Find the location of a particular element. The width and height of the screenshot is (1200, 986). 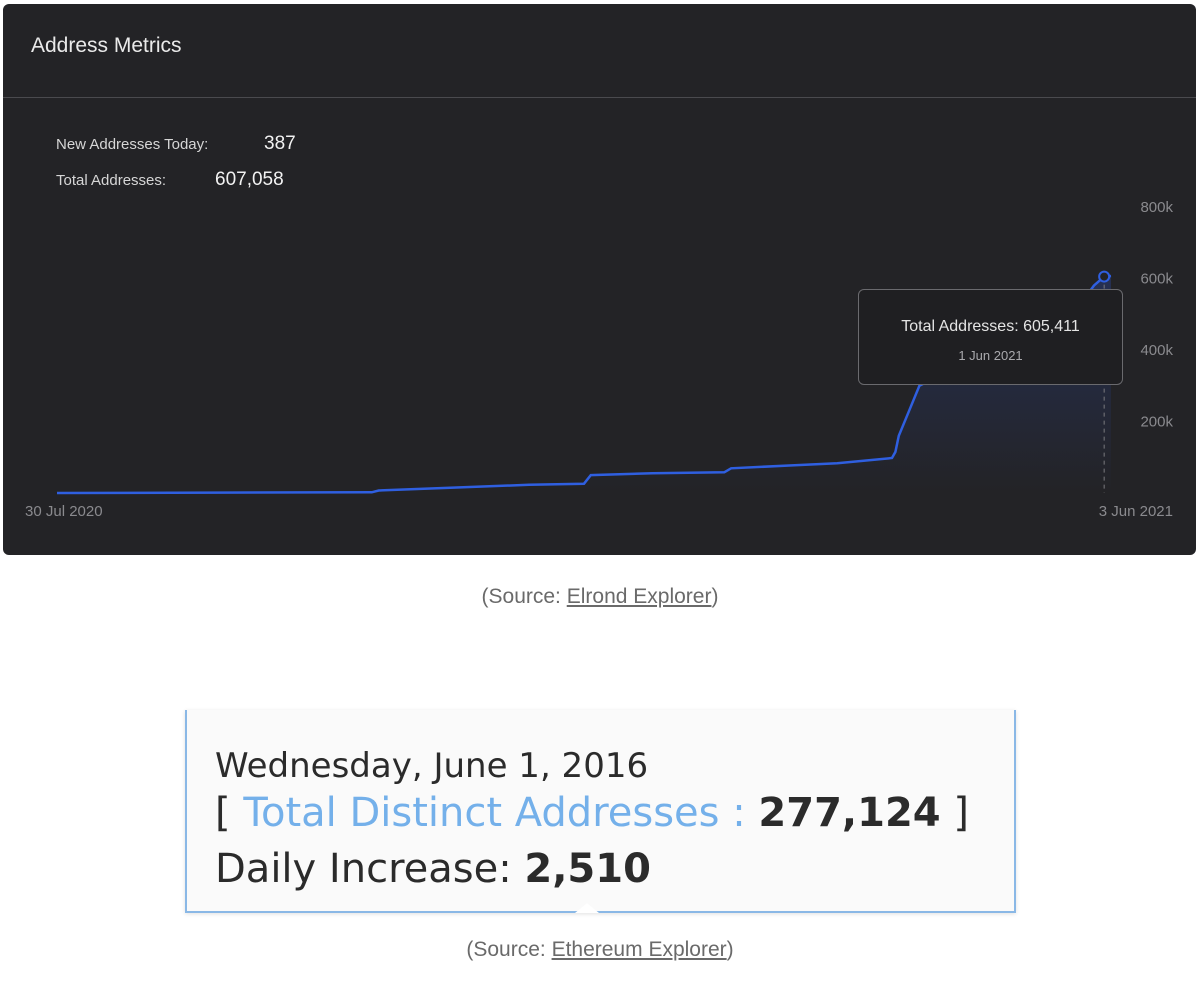

panel-title: Address Metrics is located at coordinates (106, 45).